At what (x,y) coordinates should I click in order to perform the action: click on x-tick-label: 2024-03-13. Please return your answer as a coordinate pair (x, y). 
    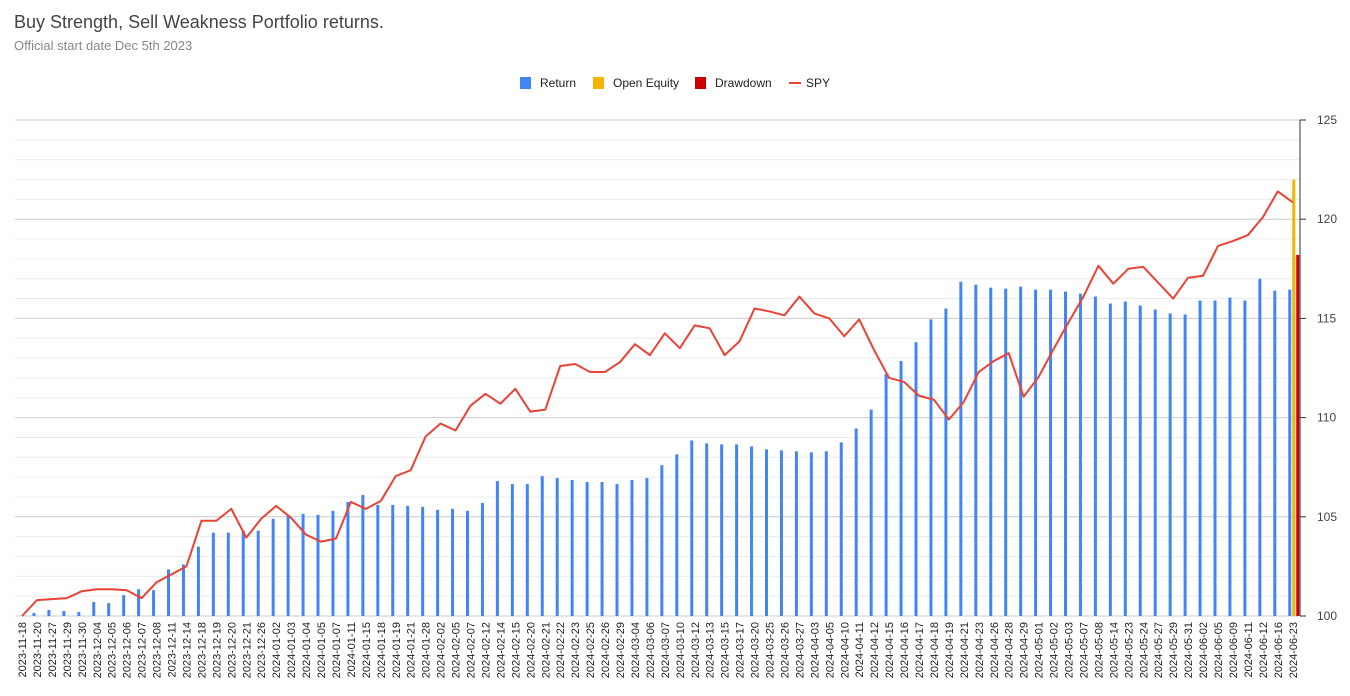
    Looking at the image, I should click on (711, 650).